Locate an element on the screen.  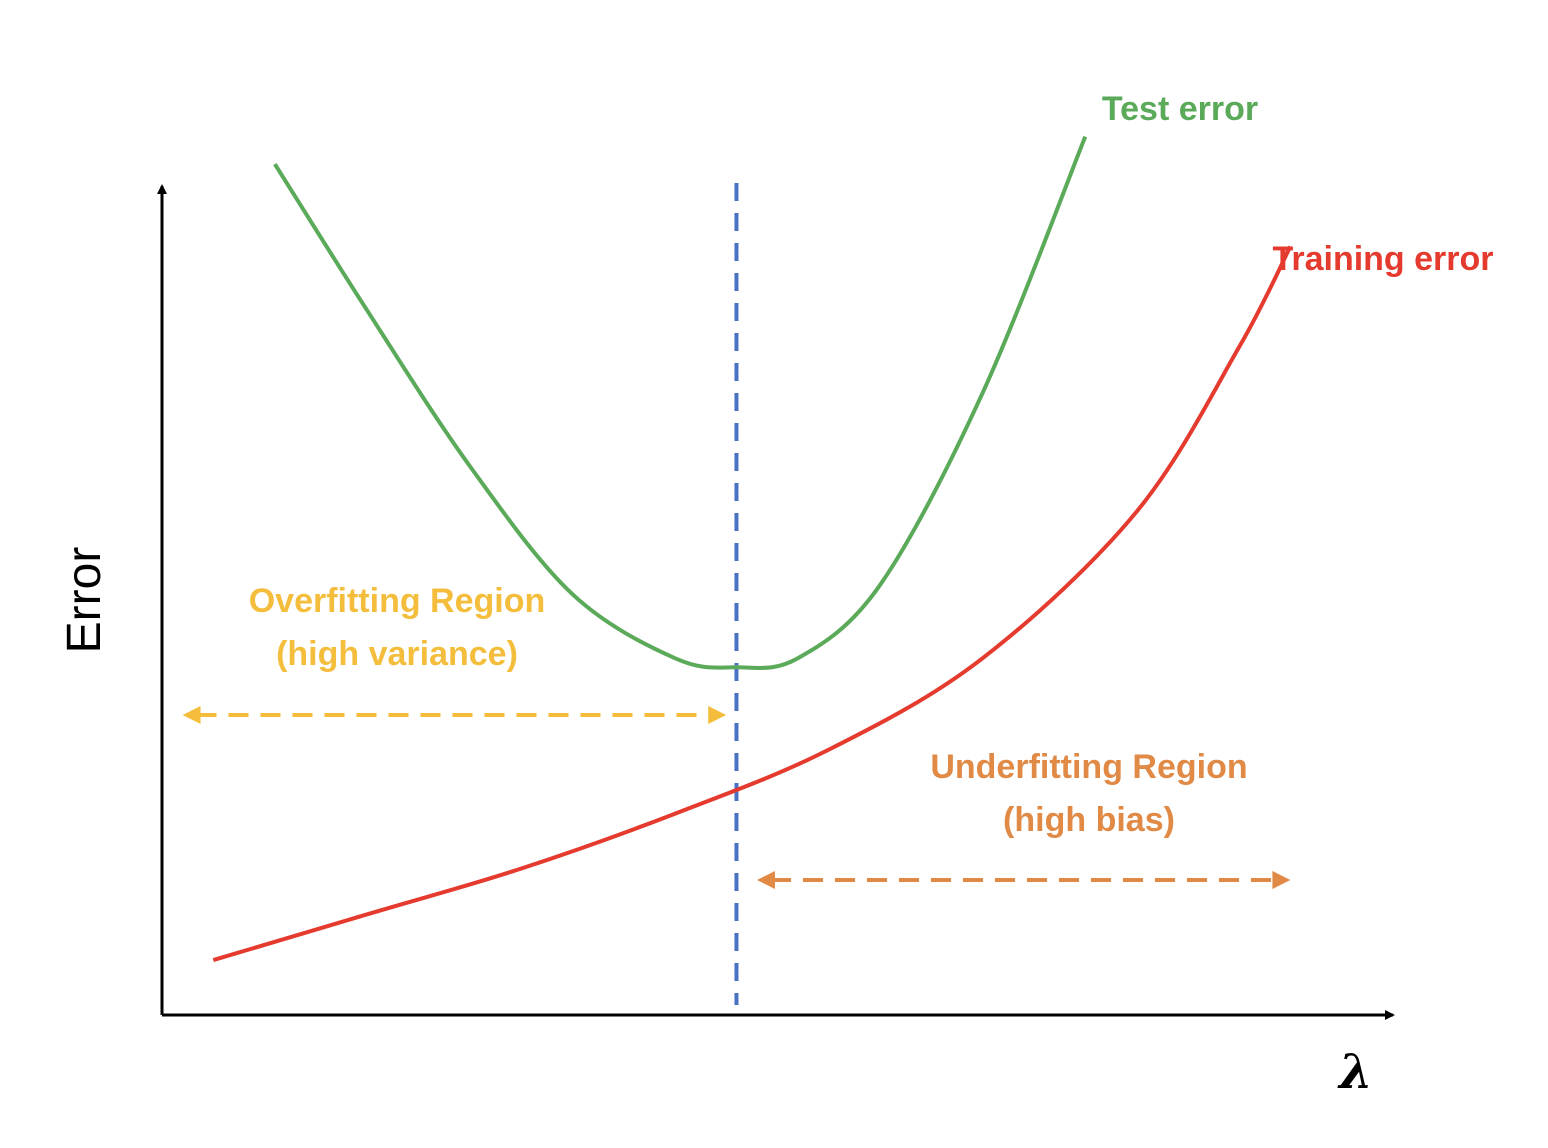
overfitting-region-label: Overfitting Region is located at coordinates (397, 601).